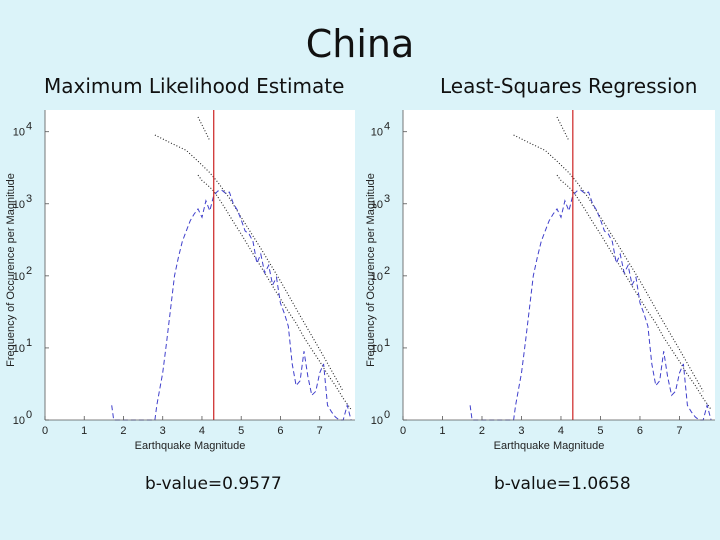  I want to click on panel-subtitle-lsr: Least-Squares Regression, so click(569, 86).